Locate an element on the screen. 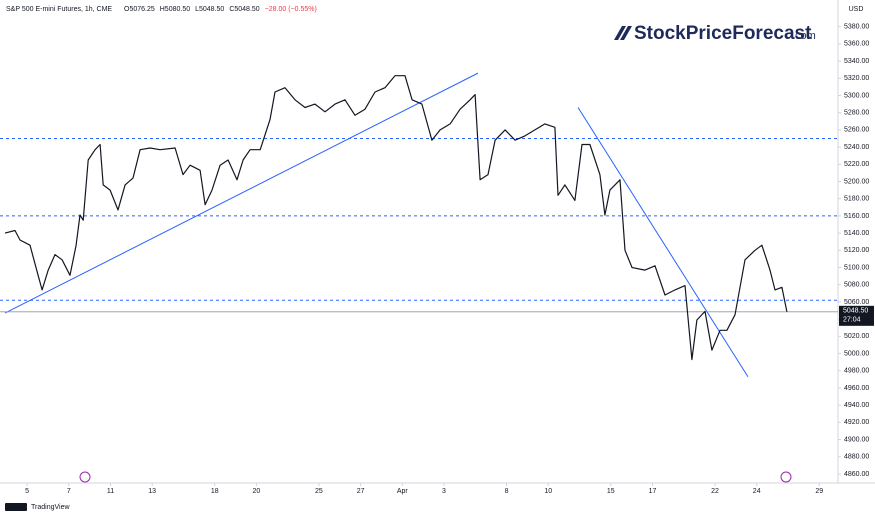 The width and height of the screenshot is (875, 516). y-tick-label: 5180.00 is located at coordinates (856, 199).